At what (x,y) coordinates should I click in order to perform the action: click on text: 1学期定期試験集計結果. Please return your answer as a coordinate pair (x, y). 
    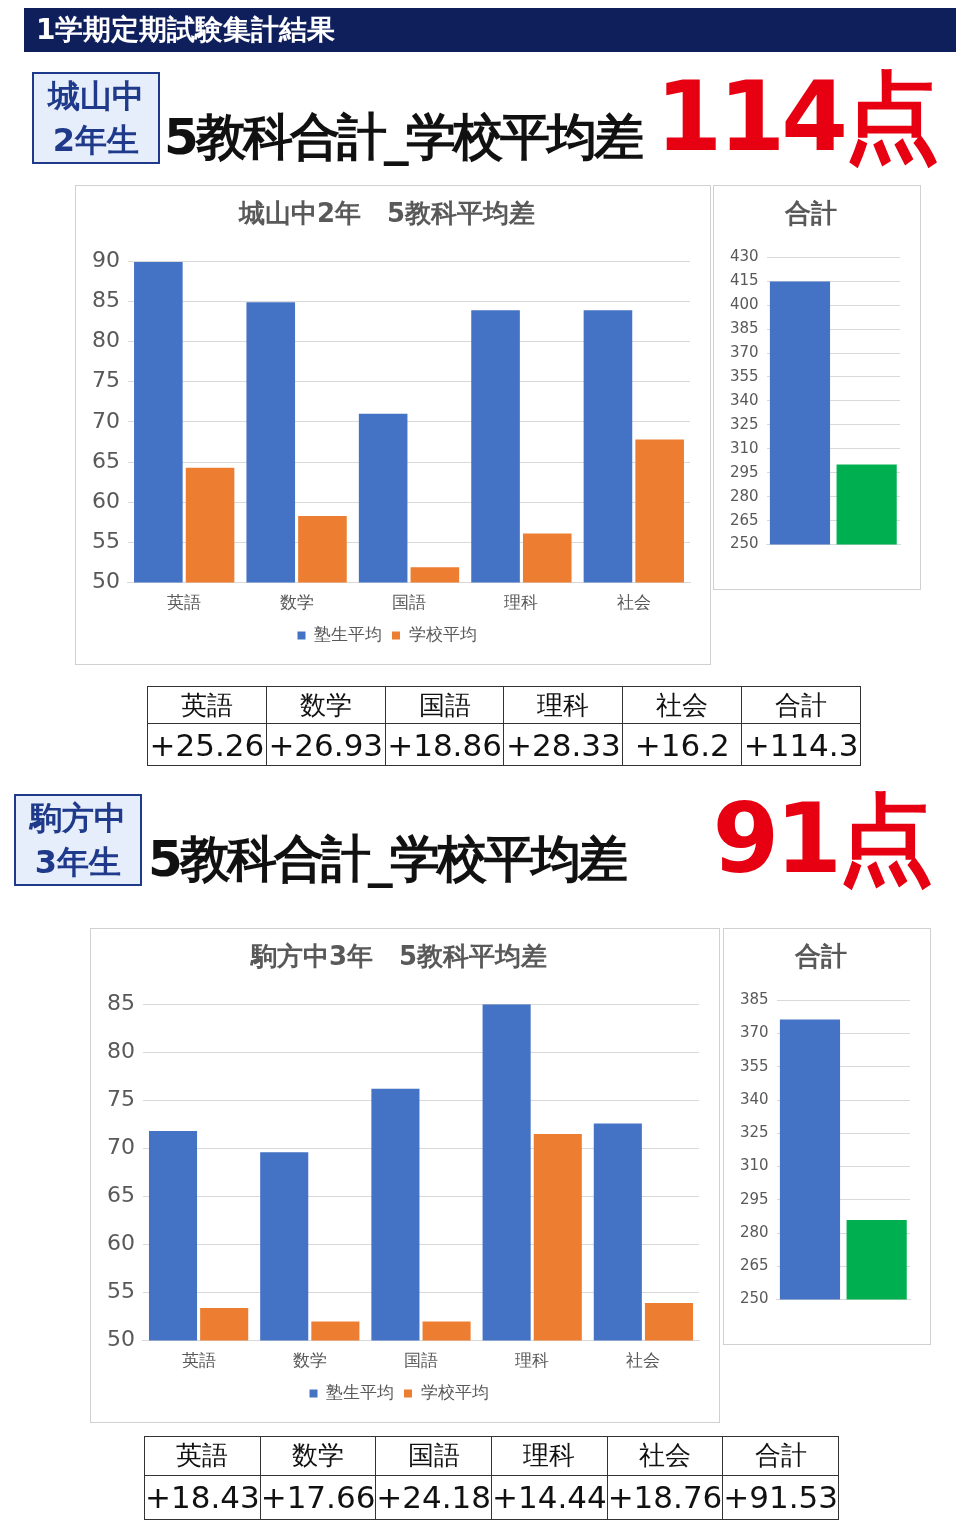
    Looking at the image, I should click on (490, 30).